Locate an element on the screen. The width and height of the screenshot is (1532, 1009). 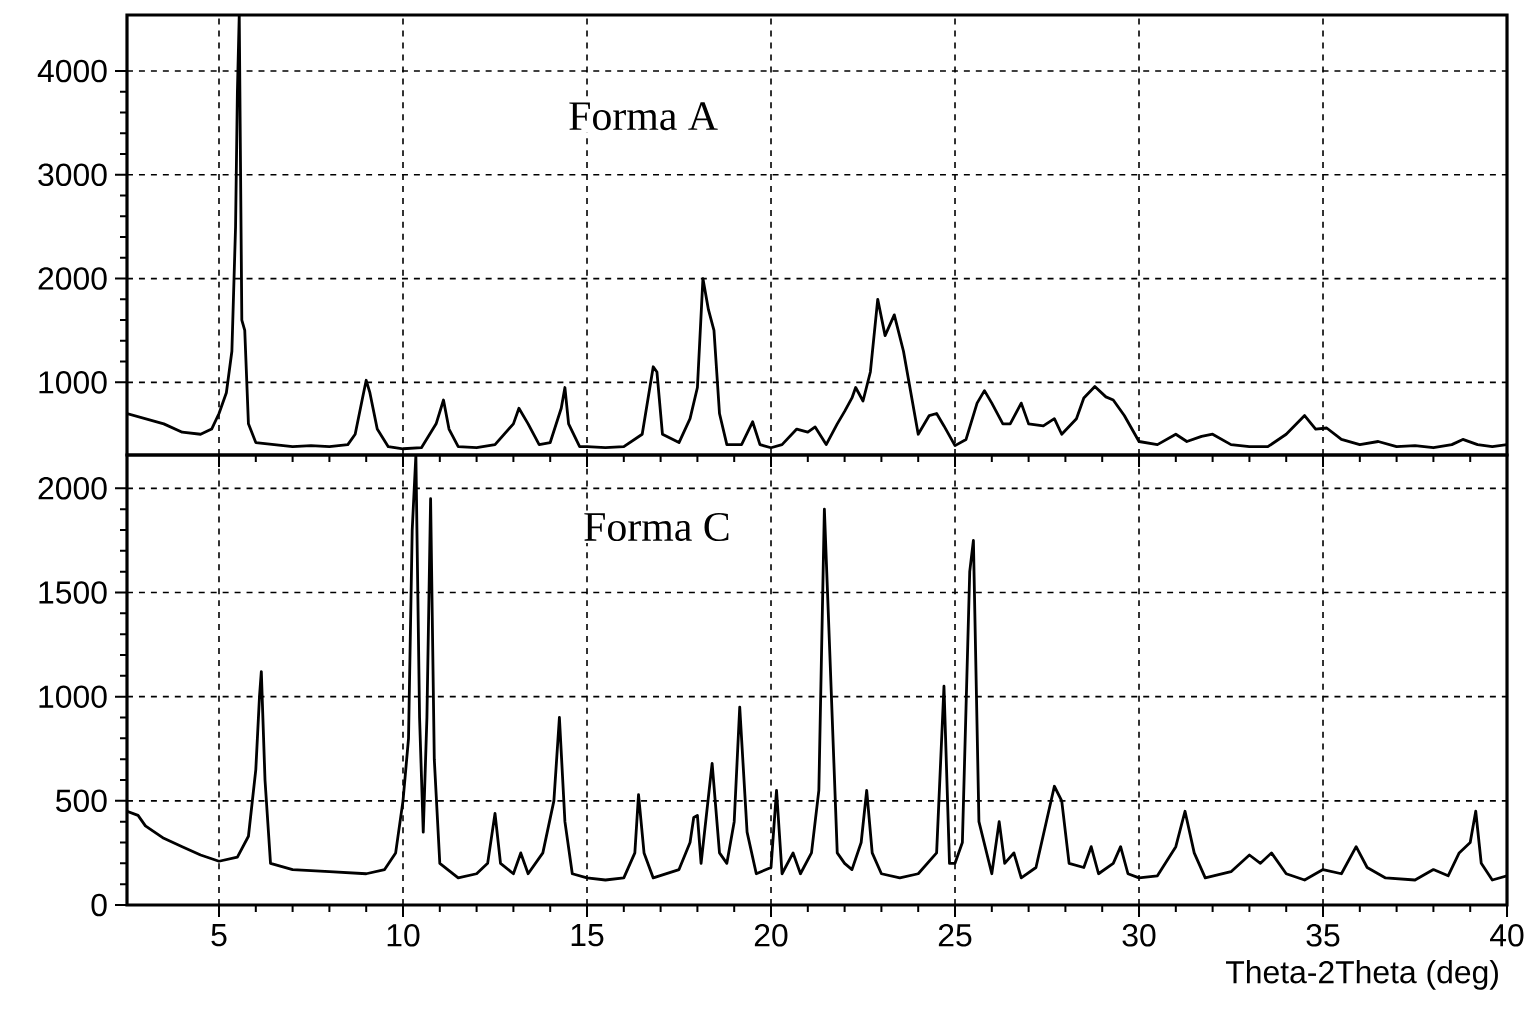
x-tick-label: 20 is located at coordinates (771, 935).